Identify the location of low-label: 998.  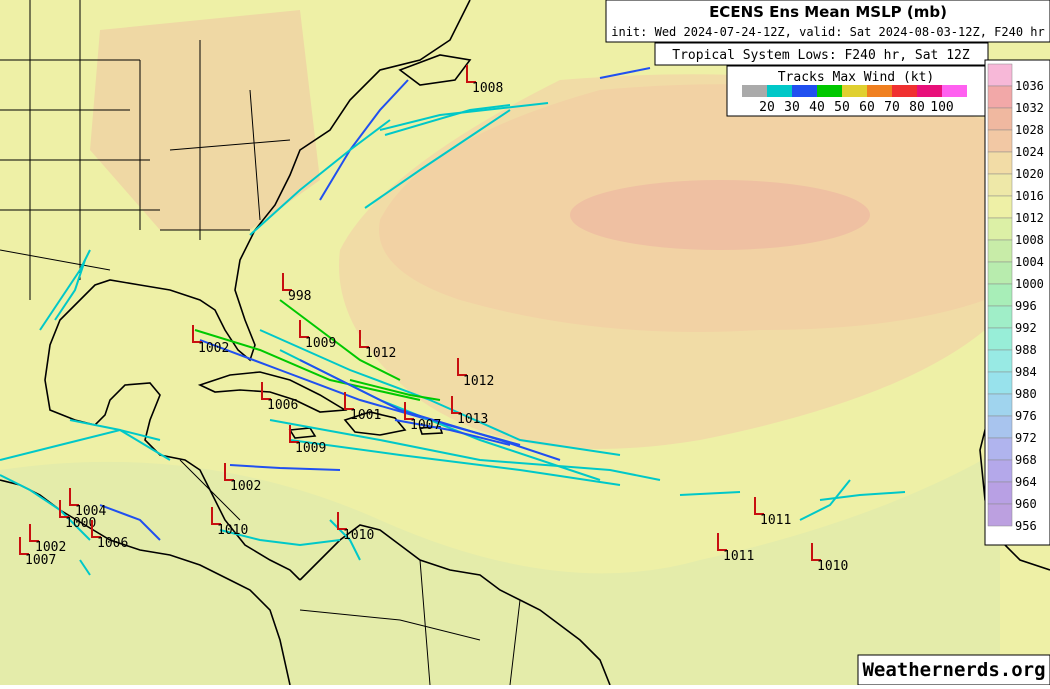
(299, 296).